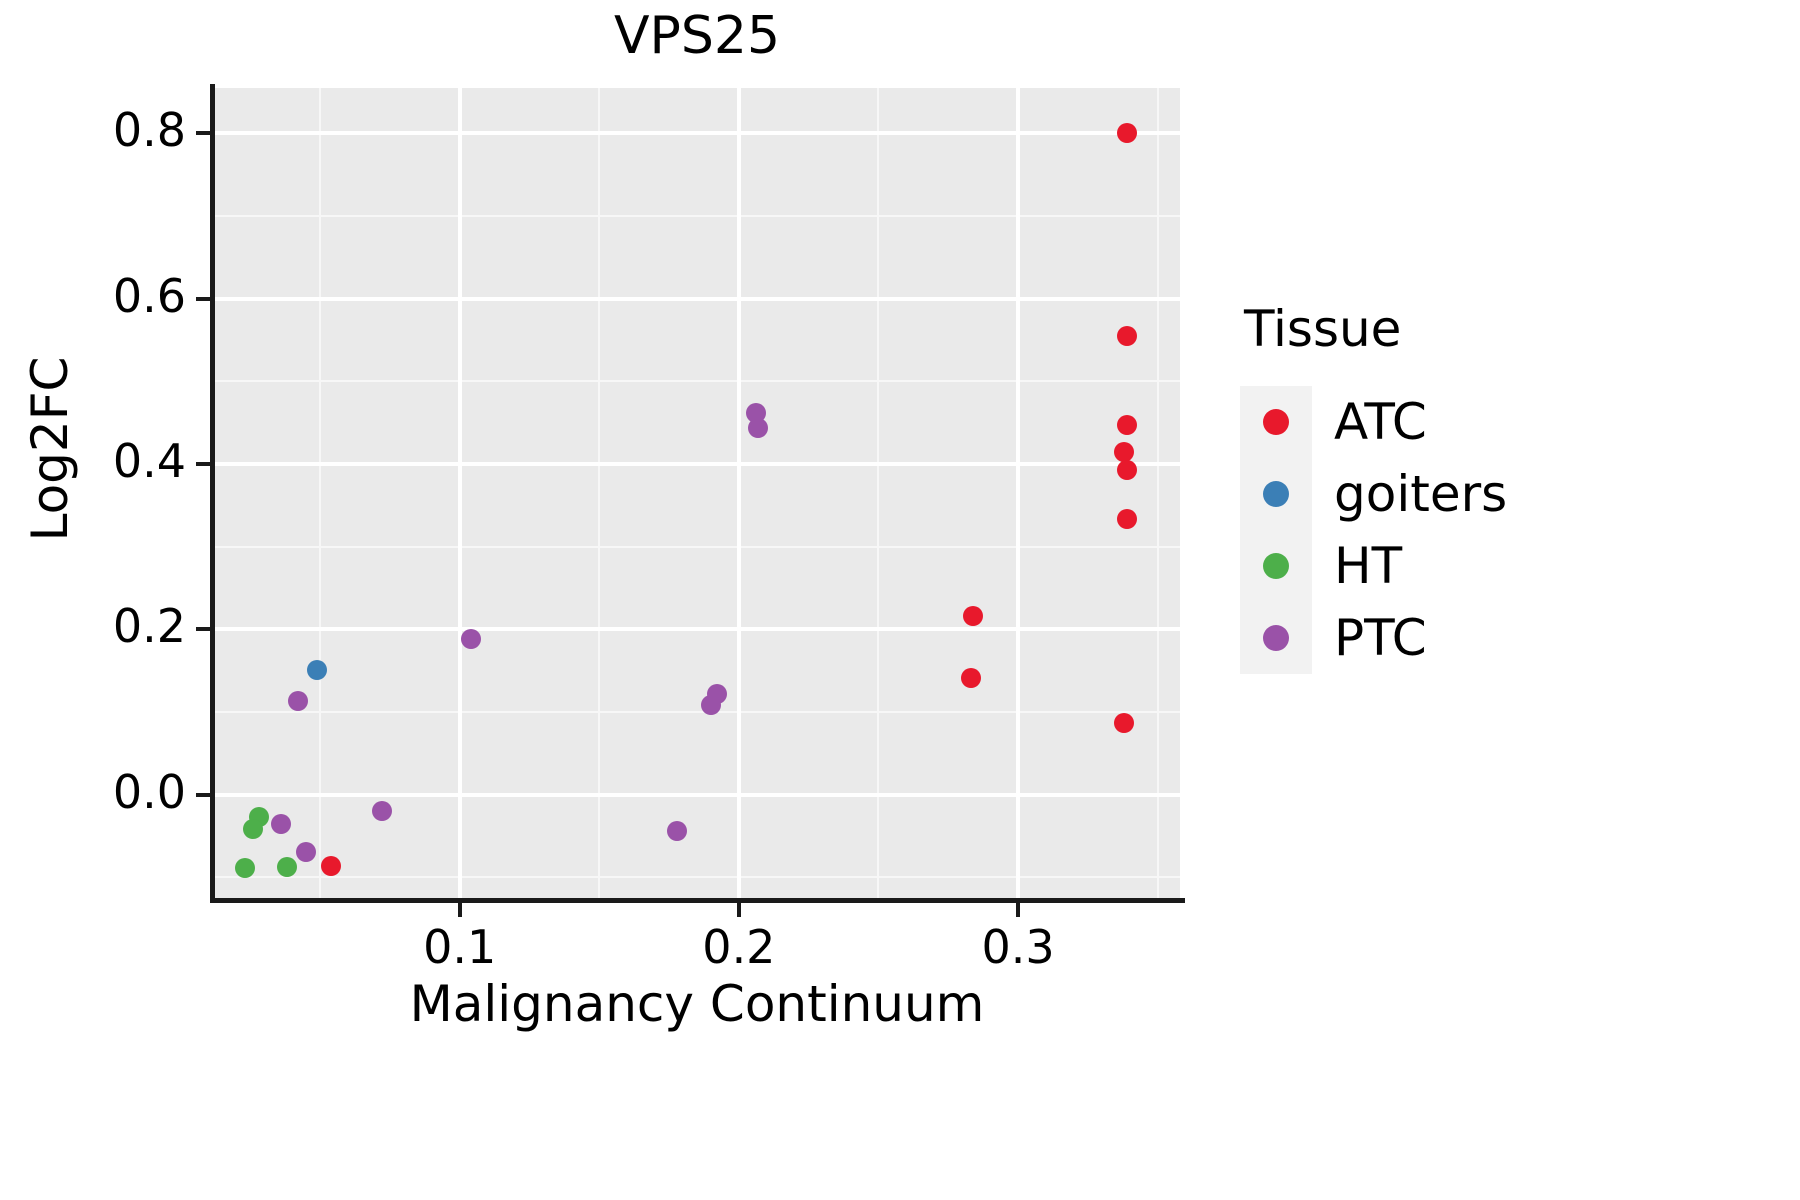 Image resolution: width=1800 pixels, height=1200 pixels. What do you see at coordinates (1421, 494) in the screenshot?
I see `legend-item-label: goiters` at bounding box center [1421, 494].